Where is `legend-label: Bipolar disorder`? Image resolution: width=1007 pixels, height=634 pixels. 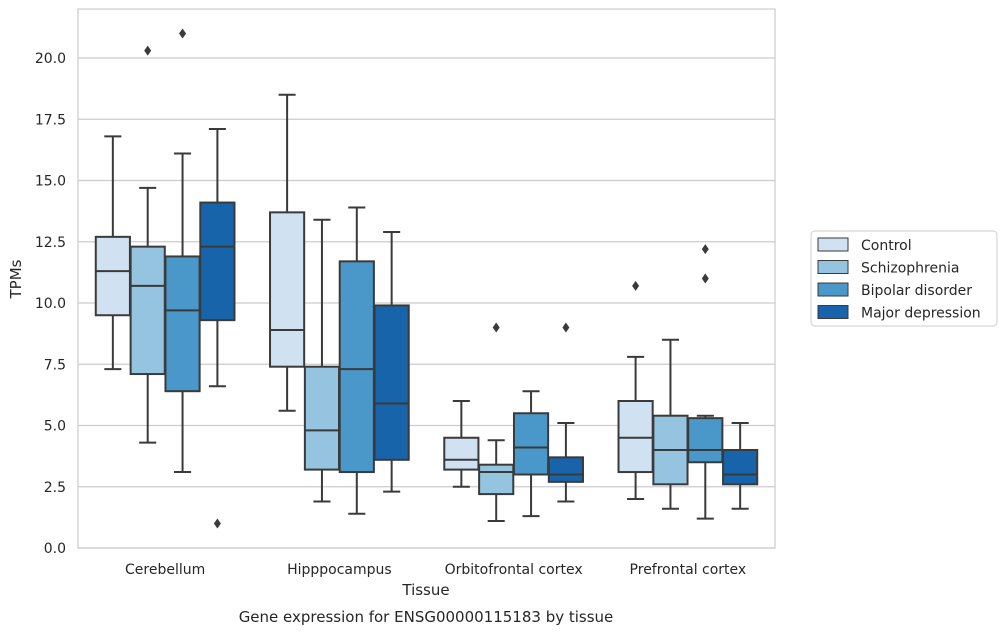
legend-label: Bipolar disorder is located at coordinates (916, 291).